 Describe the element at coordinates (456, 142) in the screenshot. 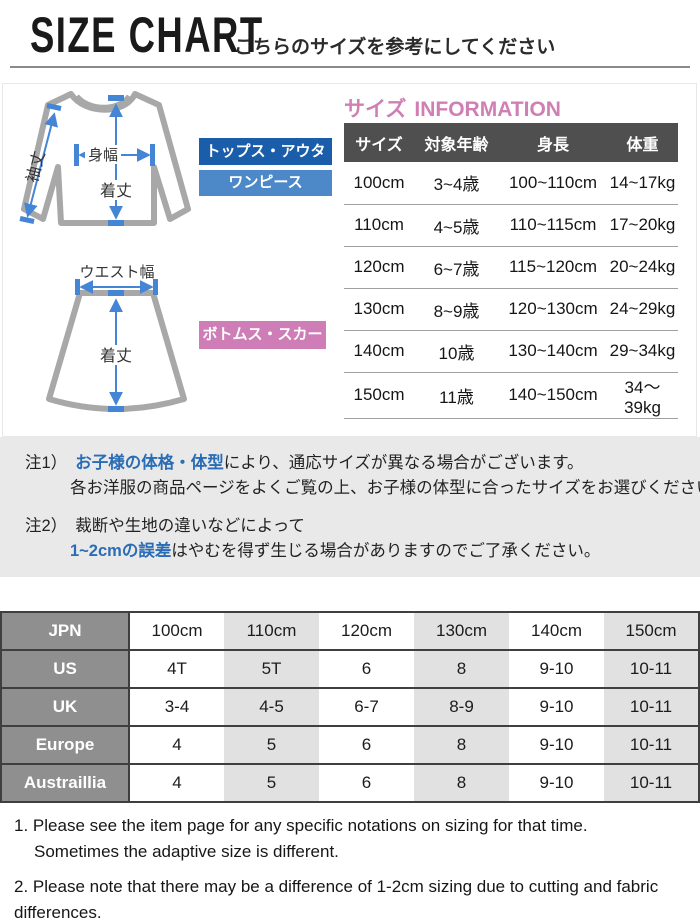

I see `col-age: 対象年齢` at that location.